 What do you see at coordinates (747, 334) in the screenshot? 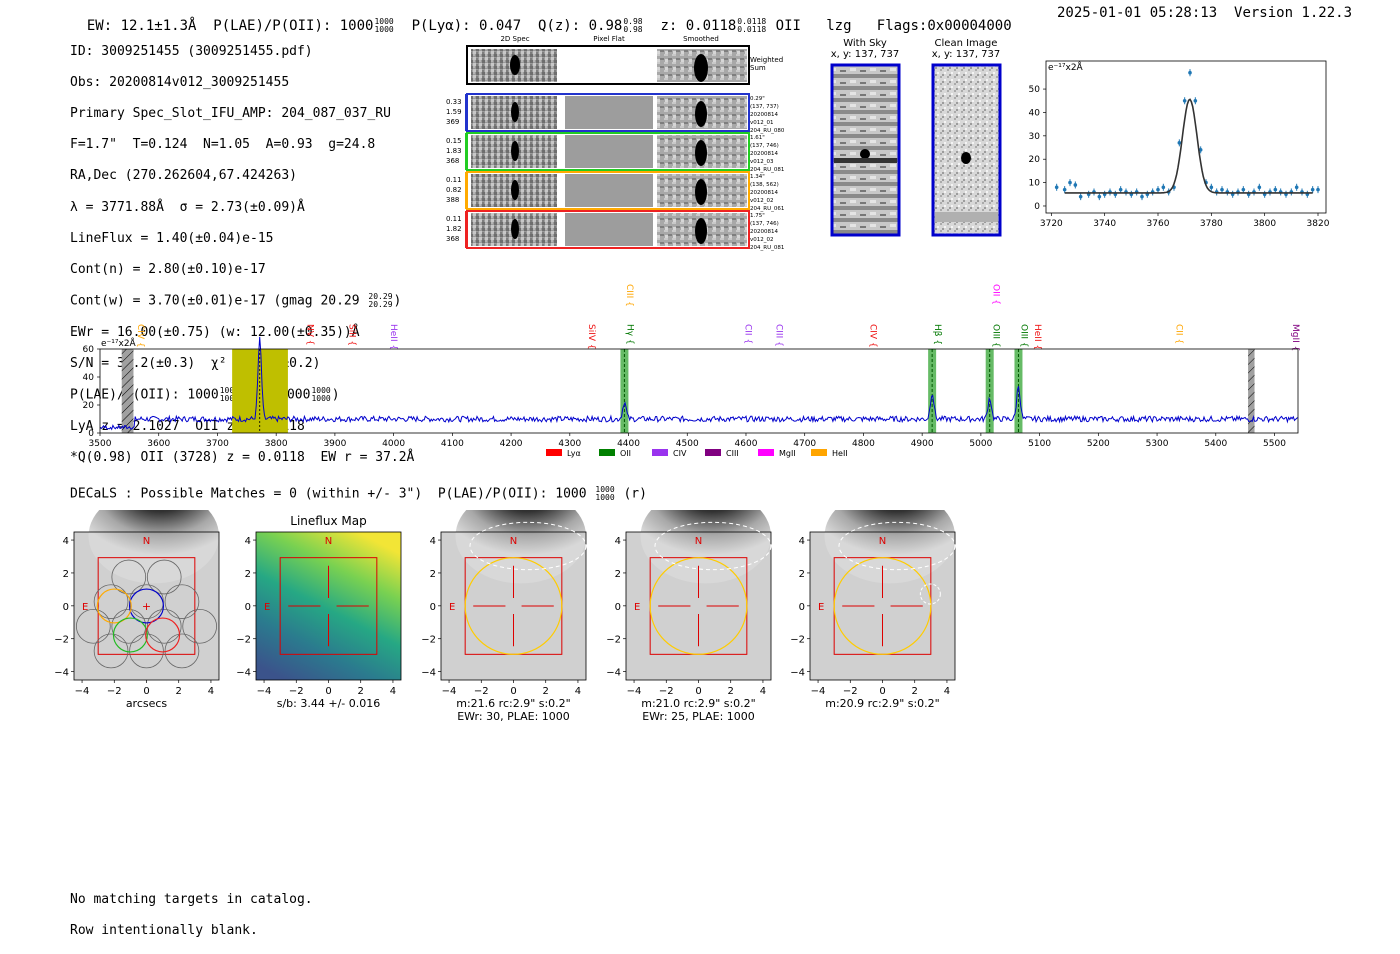
I see `spectrum-line-label: CII {` at bounding box center [747, 334].